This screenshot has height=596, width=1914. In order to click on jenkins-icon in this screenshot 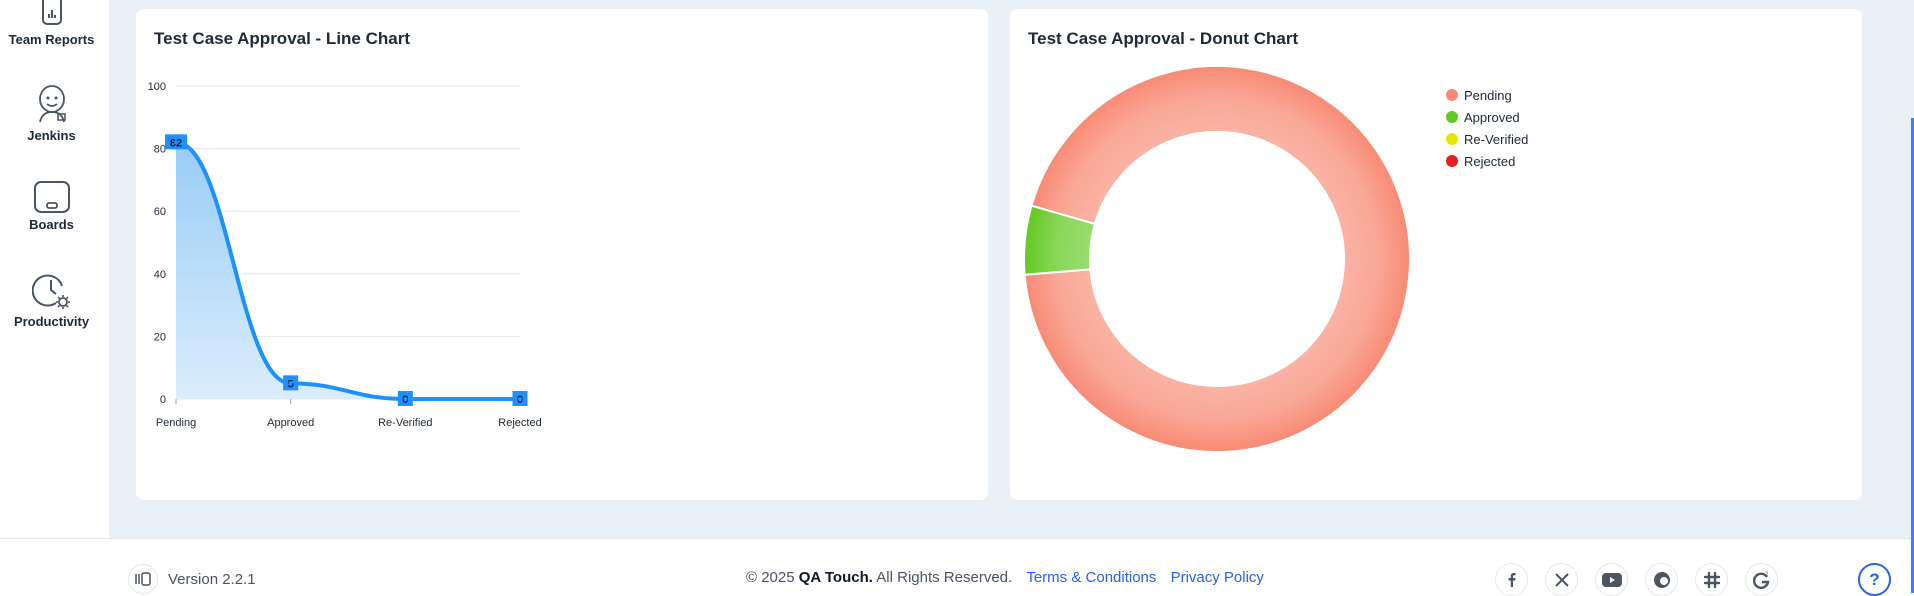, I will do `click(52, 104)`.